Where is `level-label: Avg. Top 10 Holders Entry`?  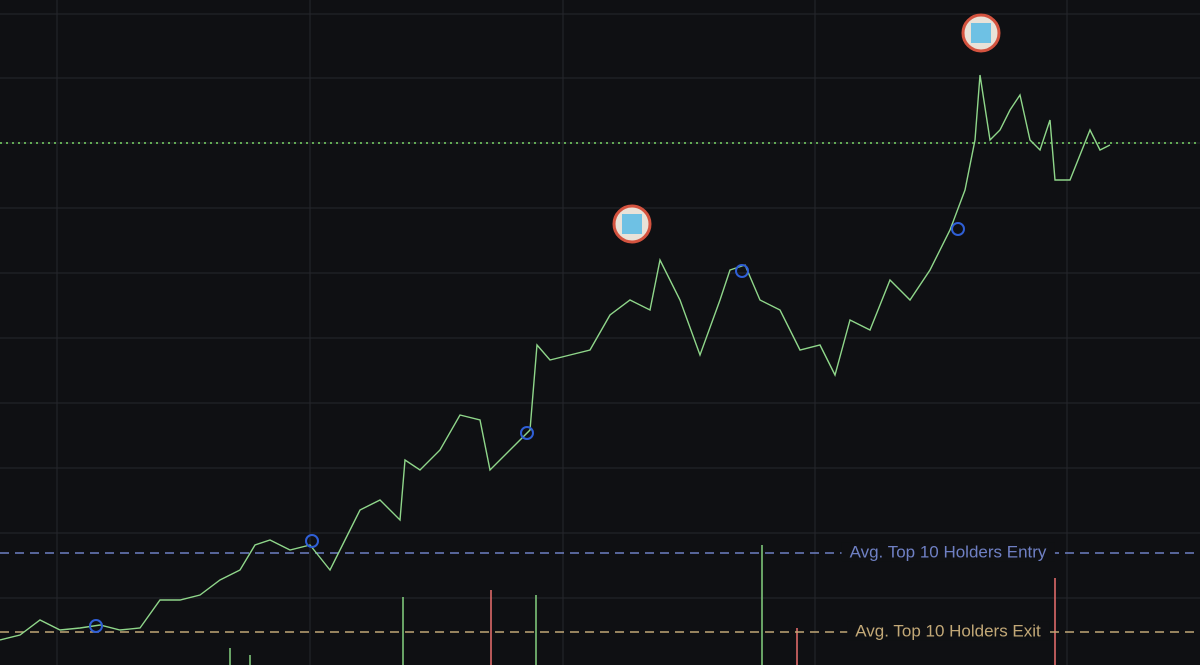
level-label: Avg. Top 10 Holders Entry is located at coordinates (948, 551).